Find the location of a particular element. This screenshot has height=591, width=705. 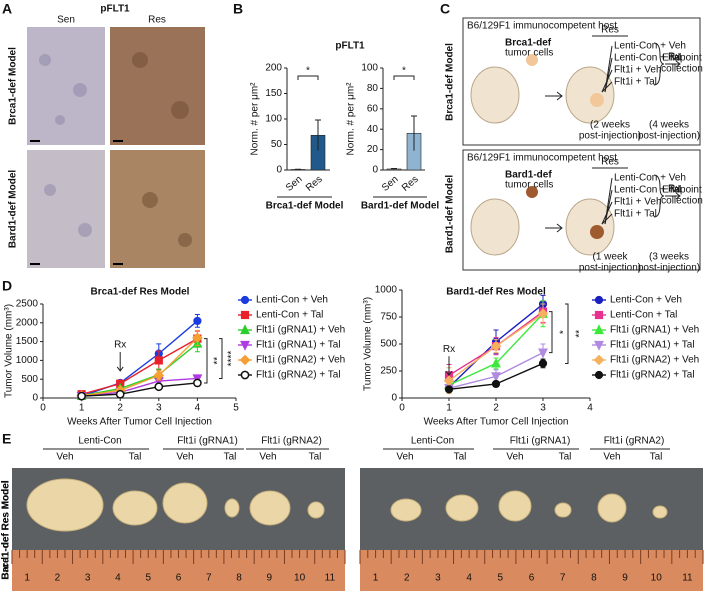

arm-label: Veh is located at coordinates (267, 457).